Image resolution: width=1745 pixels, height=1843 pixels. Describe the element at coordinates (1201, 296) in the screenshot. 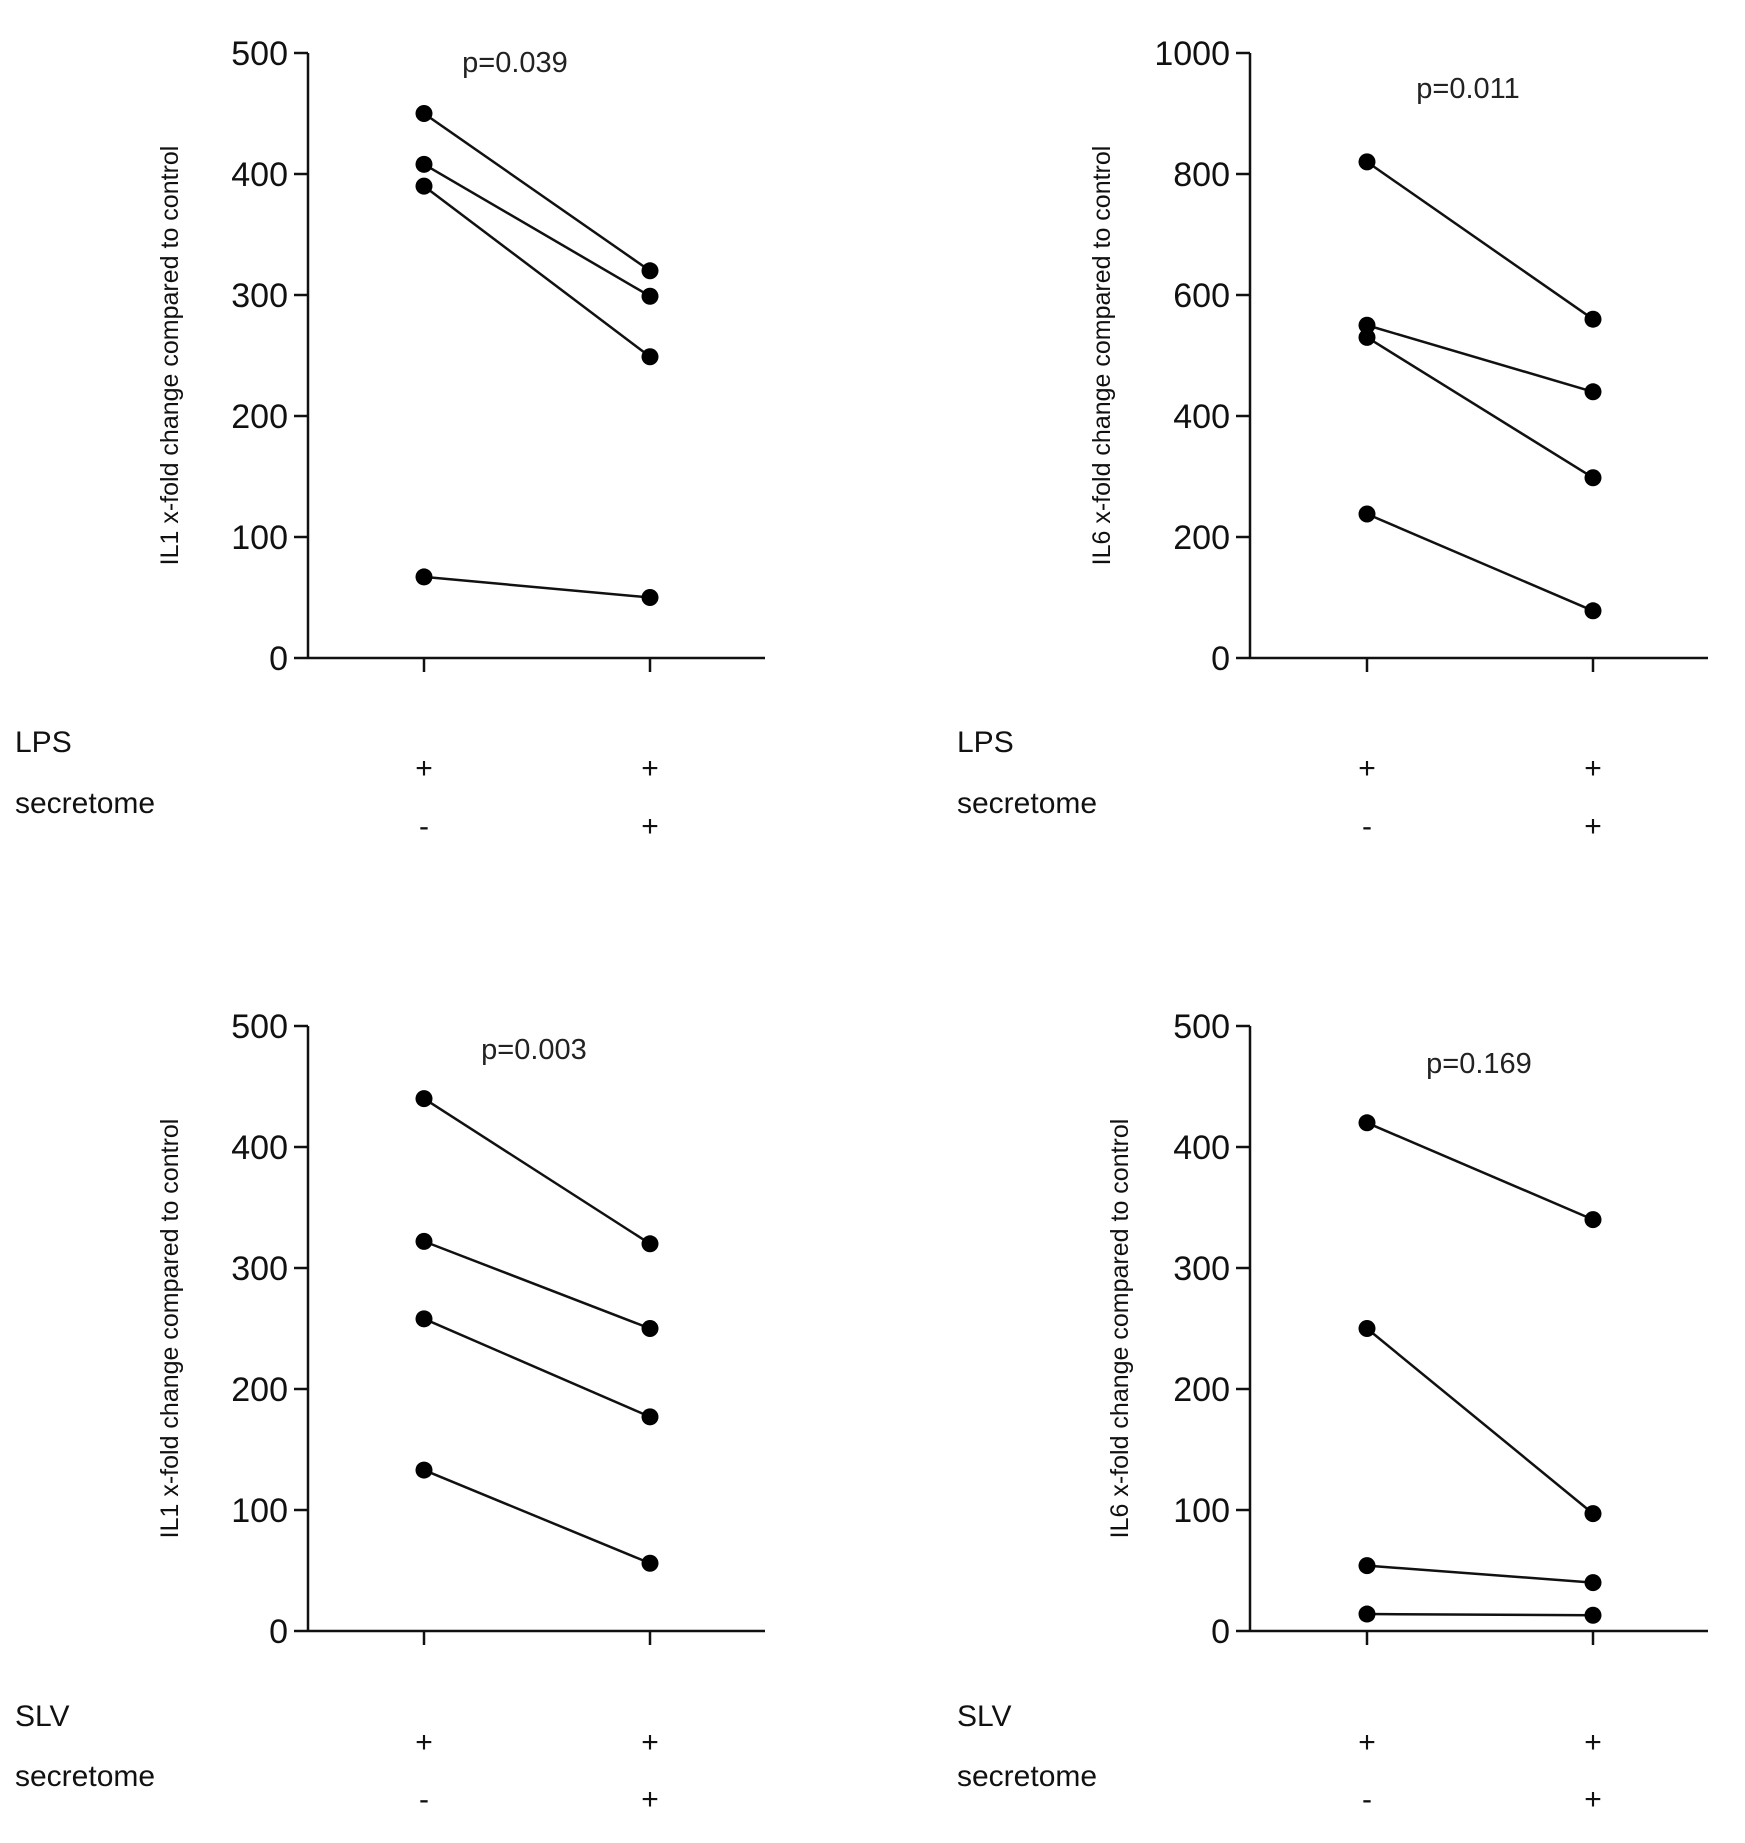

I see `y-tick-label: 600` at that location.